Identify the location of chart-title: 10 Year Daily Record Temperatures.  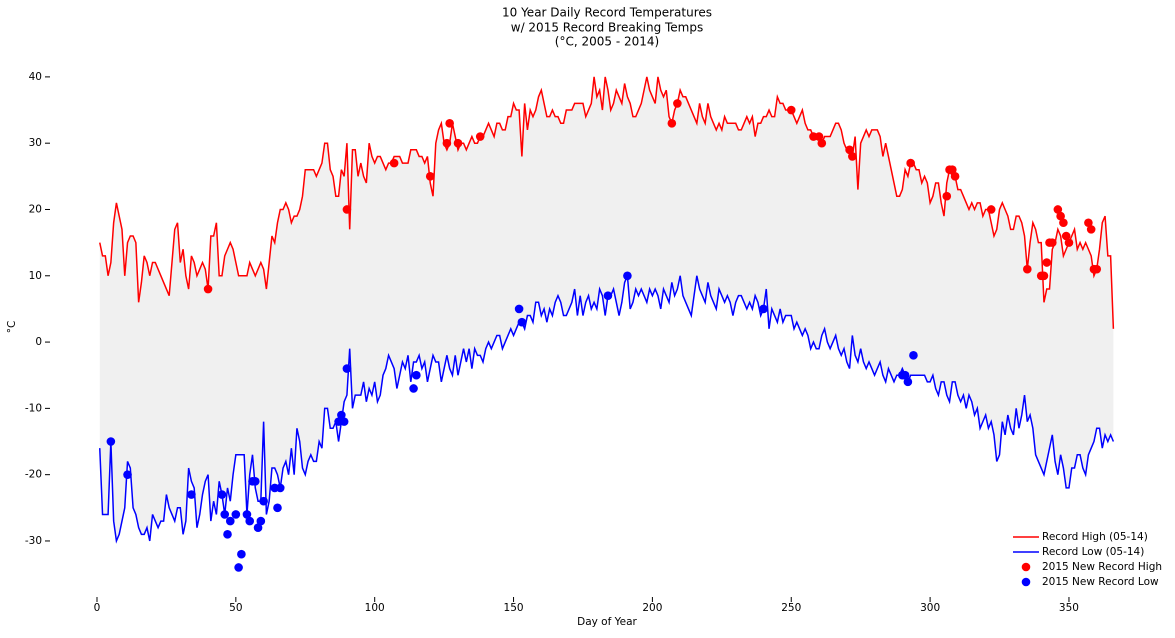
(607, 13).